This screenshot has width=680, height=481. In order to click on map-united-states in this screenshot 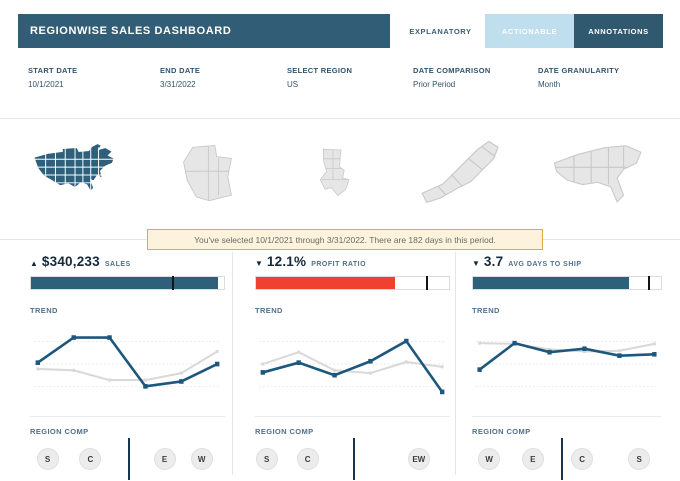, I will do `click(77, 174)`.